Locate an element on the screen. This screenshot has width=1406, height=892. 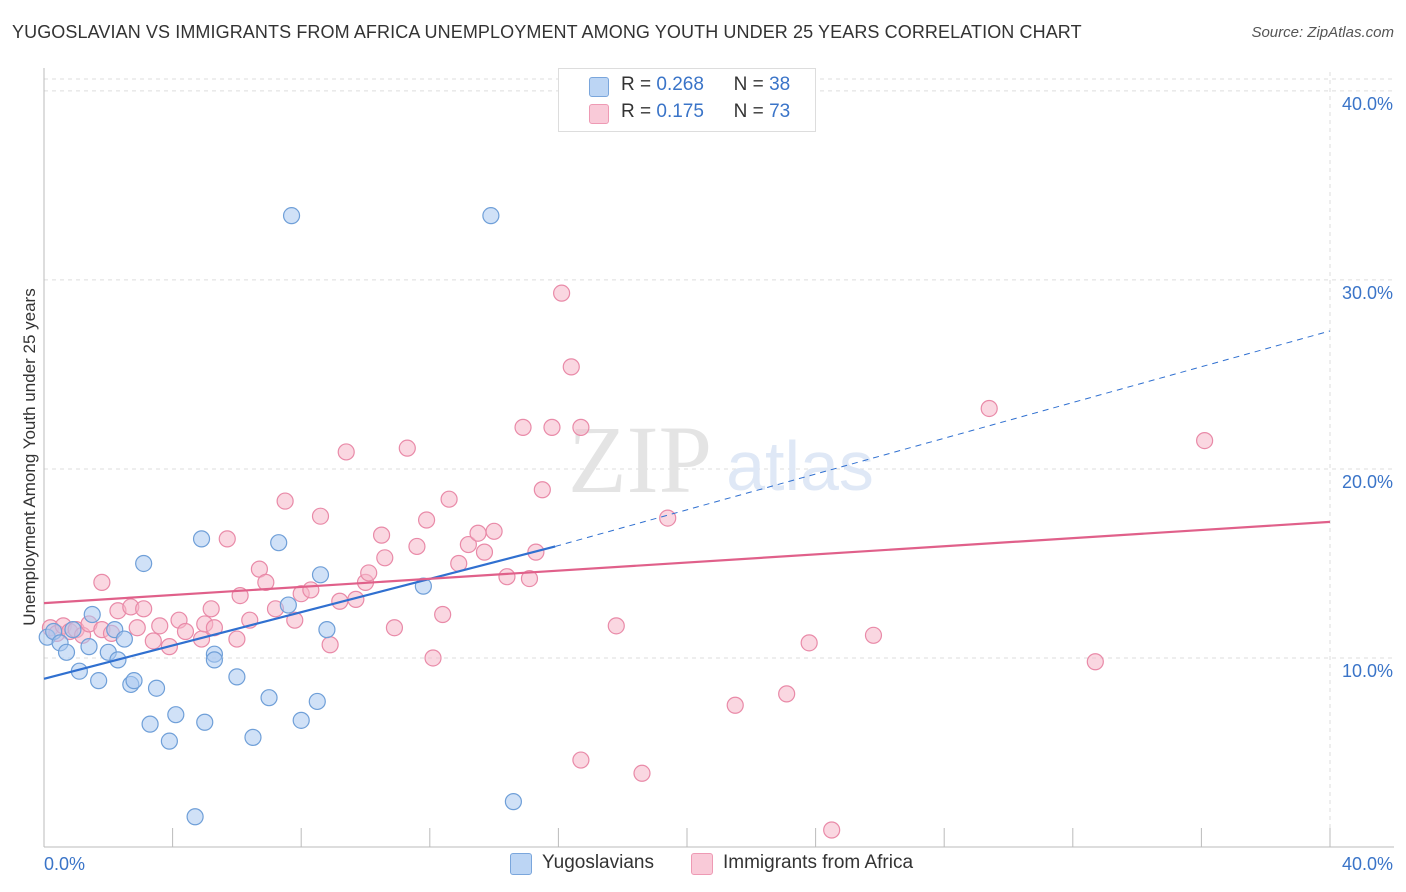
source-credit: Source: ZipAtlas.com is located at coordinates (1322, 32).